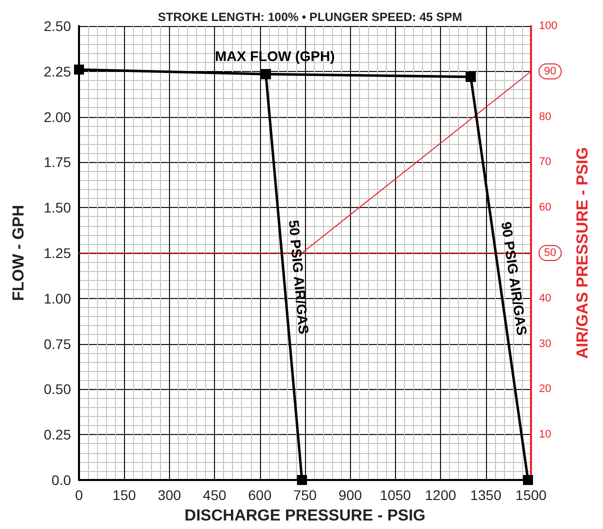  I want to click on x-tick-label: 1200, so click(440, 495).